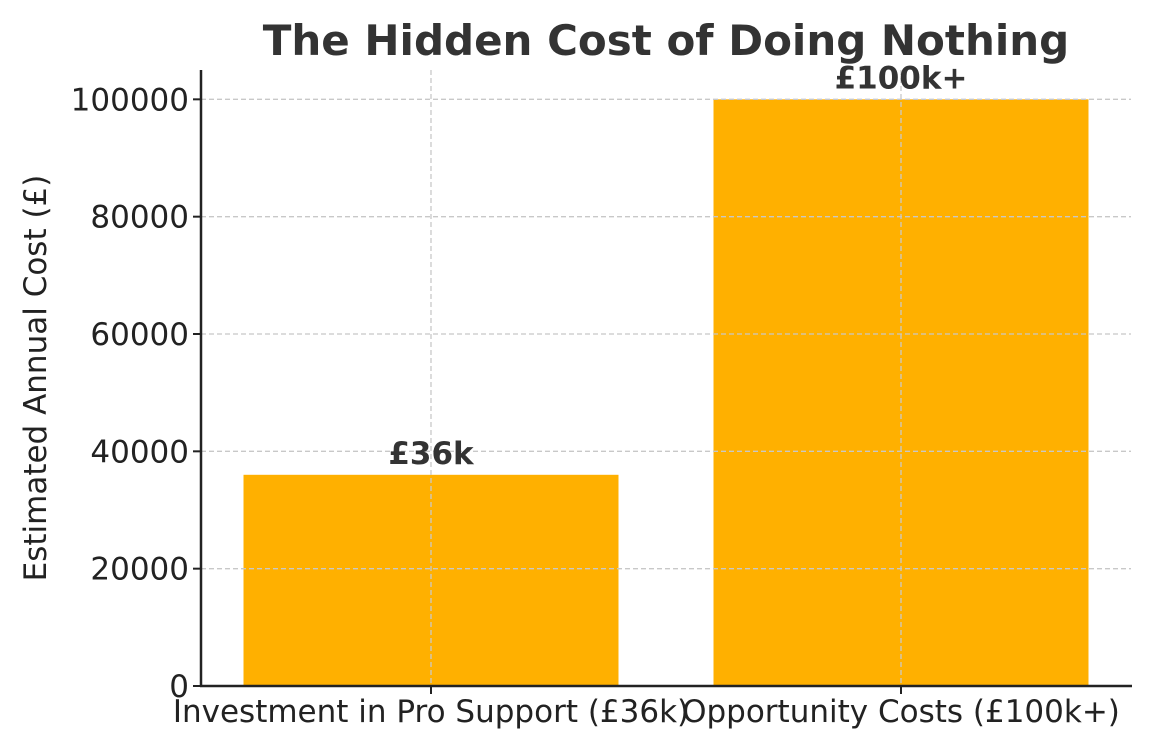 This screenshot has height=753, width=1156. Describe the element at coordinates (139, 335) in the screenshot. I see `y-tick-label: 60000` at that location.